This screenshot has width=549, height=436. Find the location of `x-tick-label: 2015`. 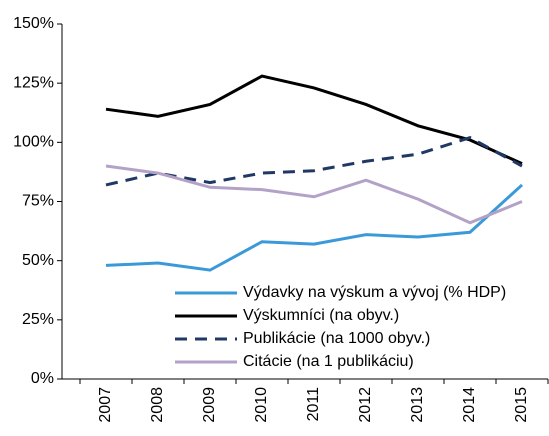

x-tick-label: 2015 is located at coordinates (521, 405).